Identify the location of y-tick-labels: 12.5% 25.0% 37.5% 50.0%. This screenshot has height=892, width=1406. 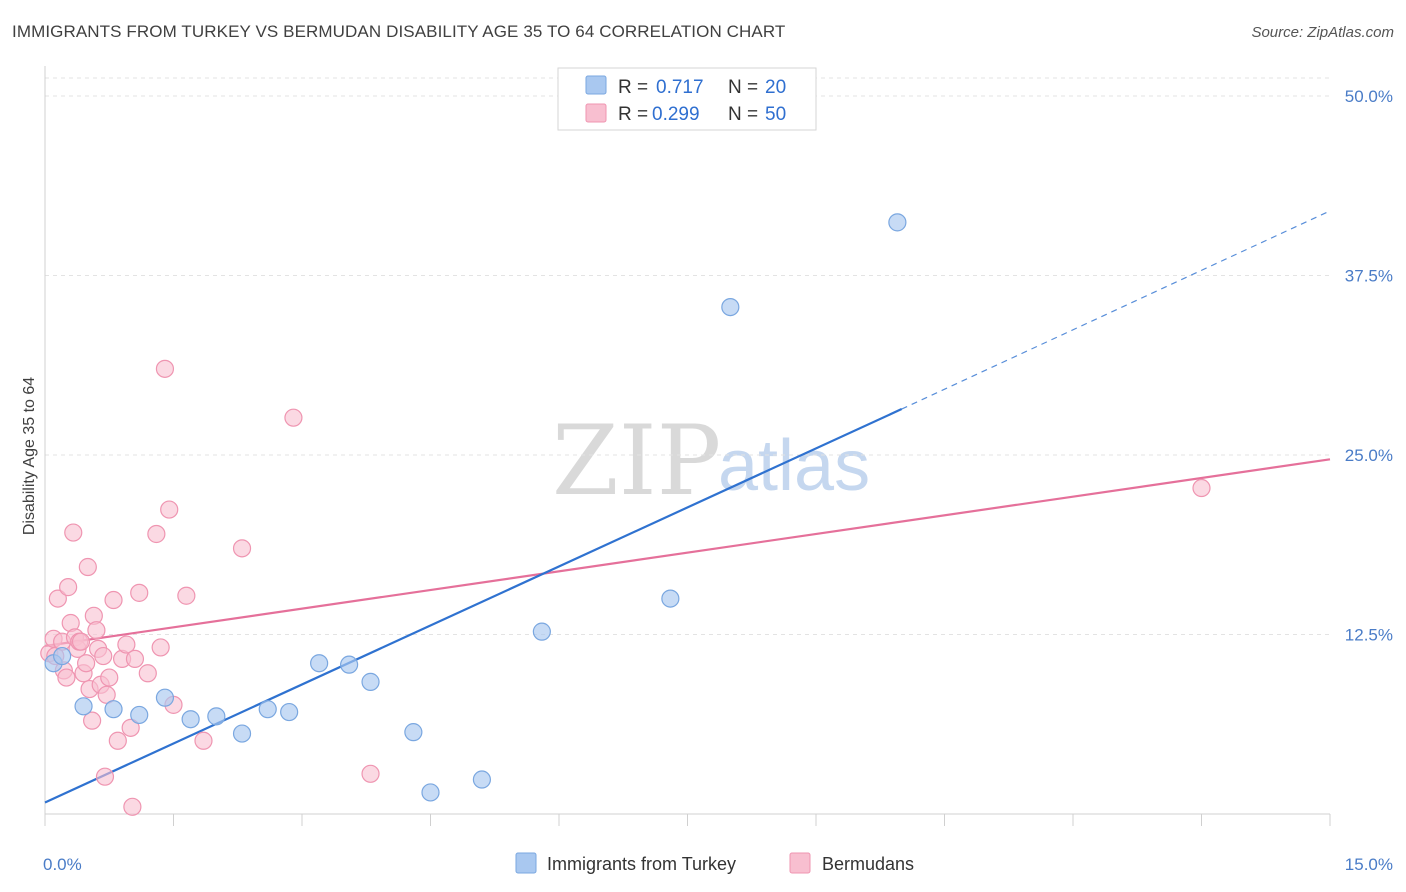
(1369, 366).